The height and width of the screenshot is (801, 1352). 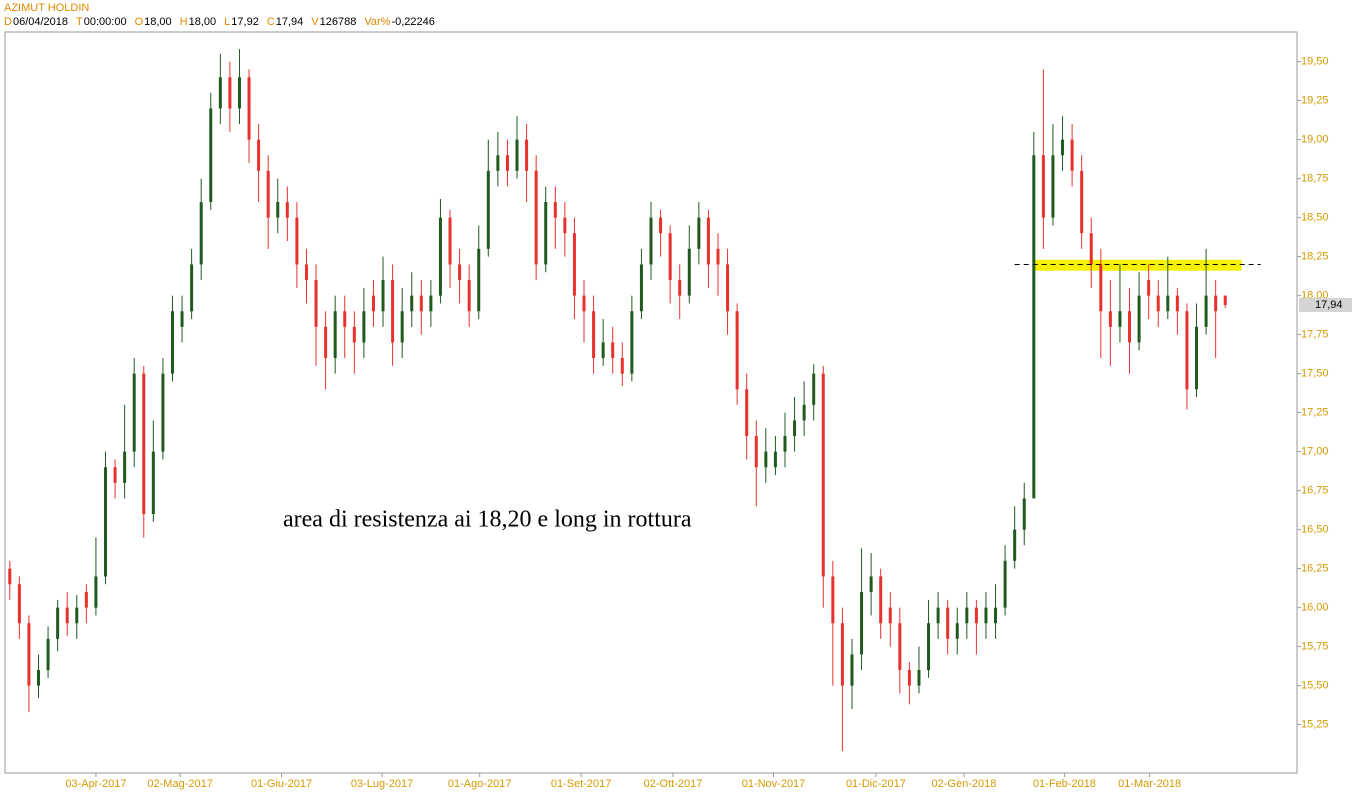 What do you see at coordinates (1315, 647) in the screenshot?
I see `y-tick-label: 15,75` at bounding box center [1315, 647].